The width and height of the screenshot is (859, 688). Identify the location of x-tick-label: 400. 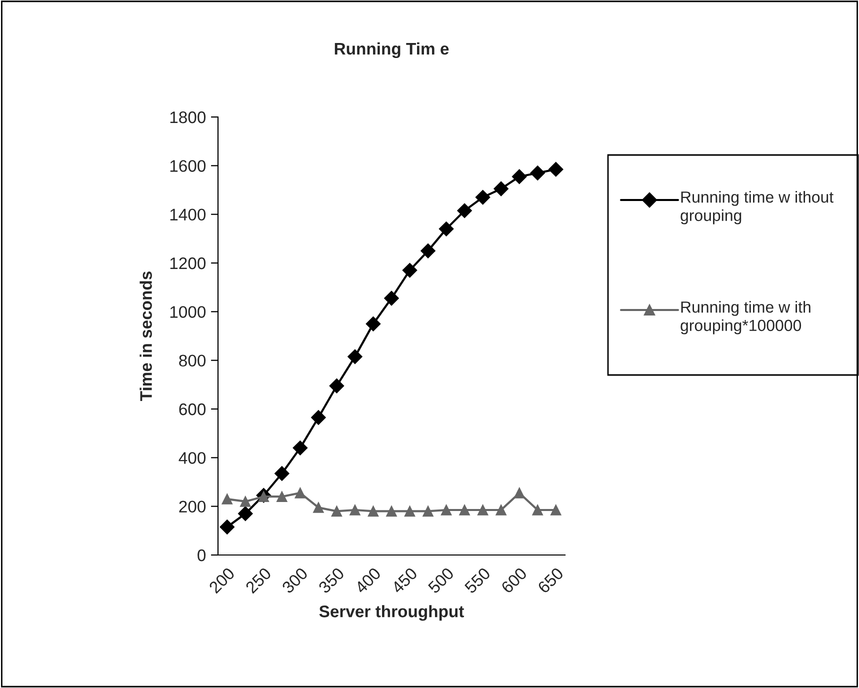
(368, 580).